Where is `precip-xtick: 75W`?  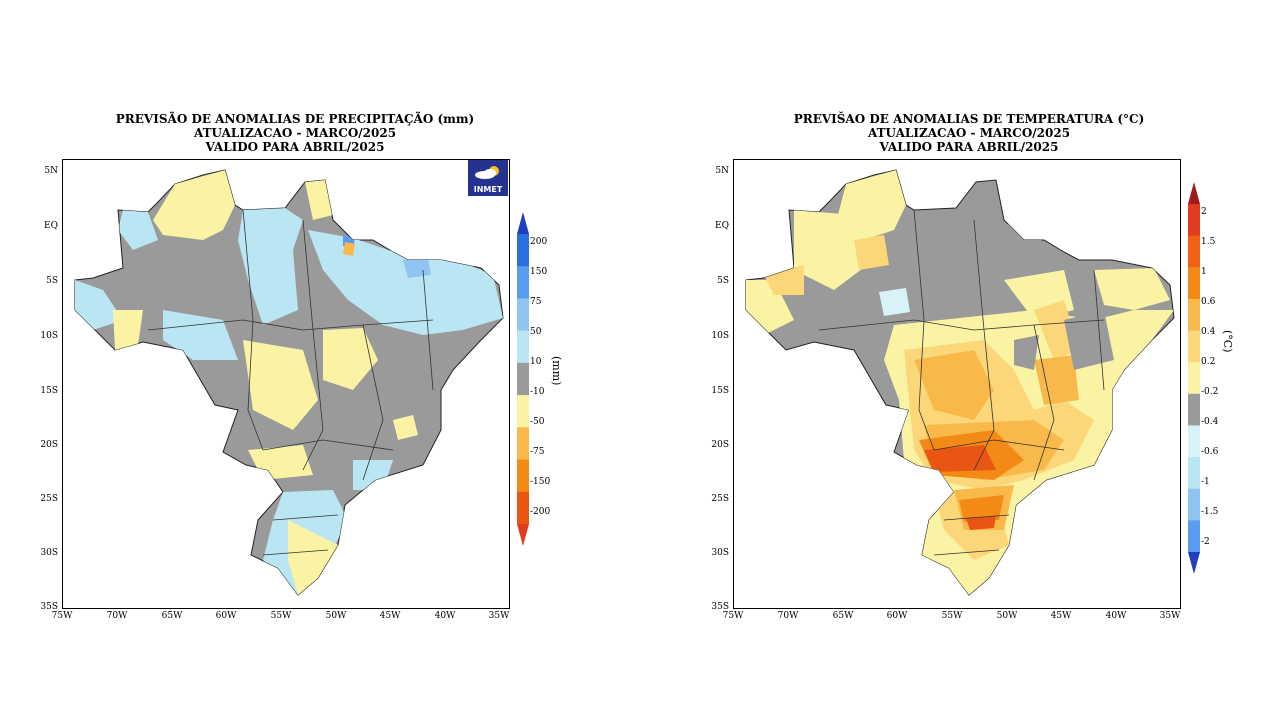
precip-xtick: 75W is located at coordinates (62, 616).